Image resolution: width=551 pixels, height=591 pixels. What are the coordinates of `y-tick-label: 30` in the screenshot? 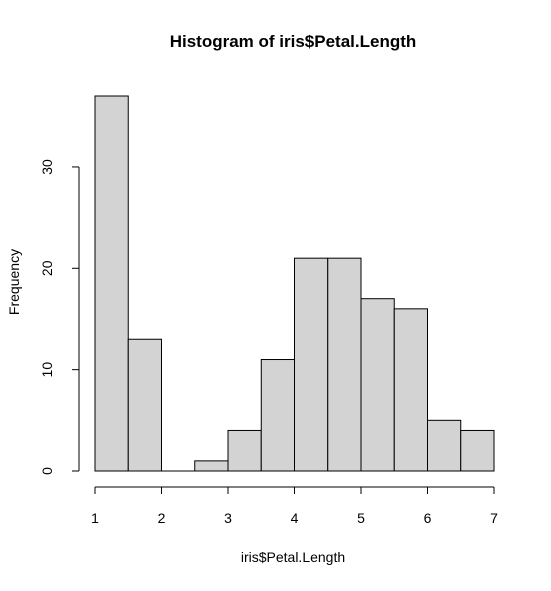 It's located at (47, 167).